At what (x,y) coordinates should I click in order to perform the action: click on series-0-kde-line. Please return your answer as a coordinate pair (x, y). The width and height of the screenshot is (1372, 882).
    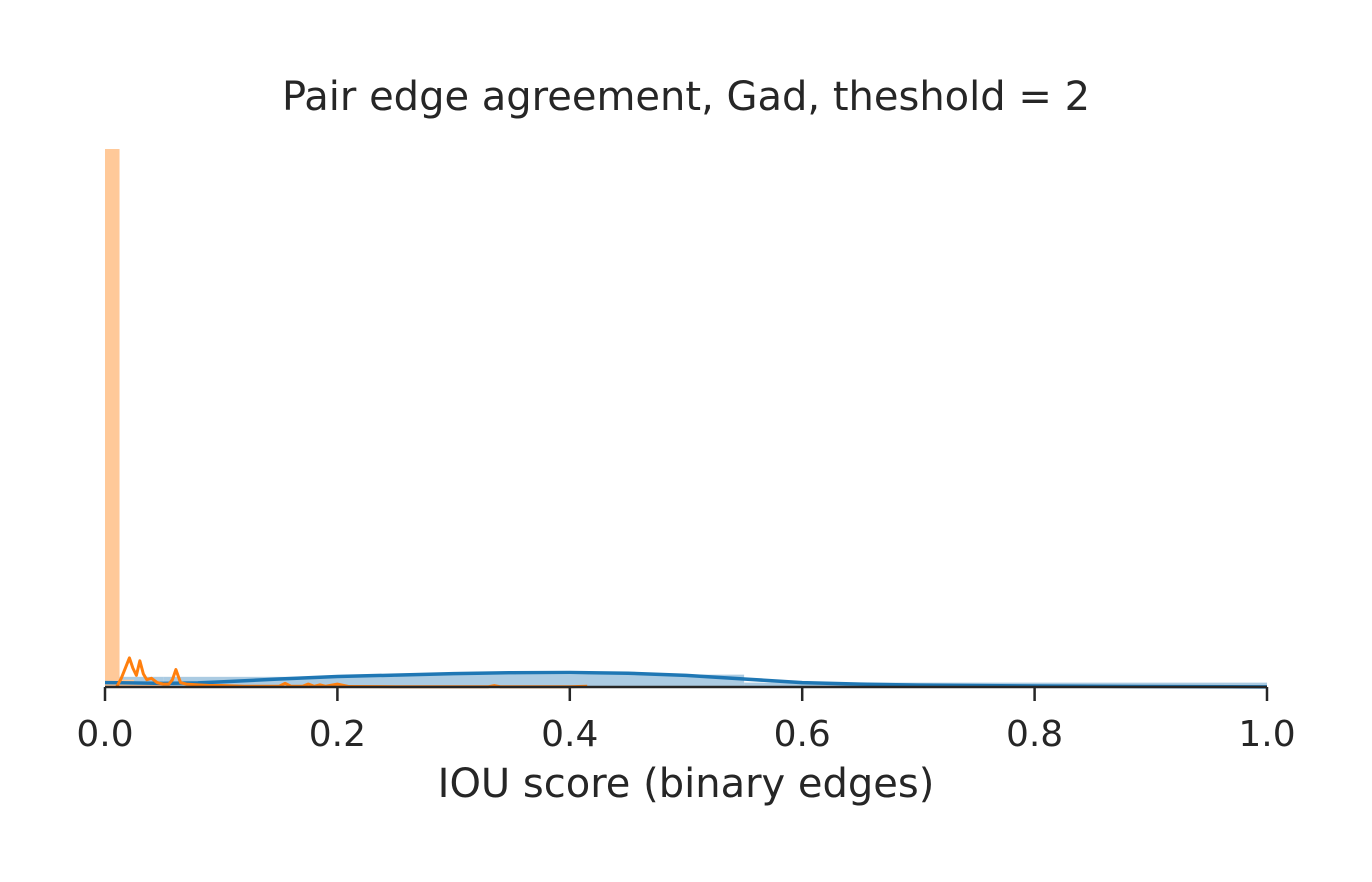
    Looking at the image, I should click on (686, 679).